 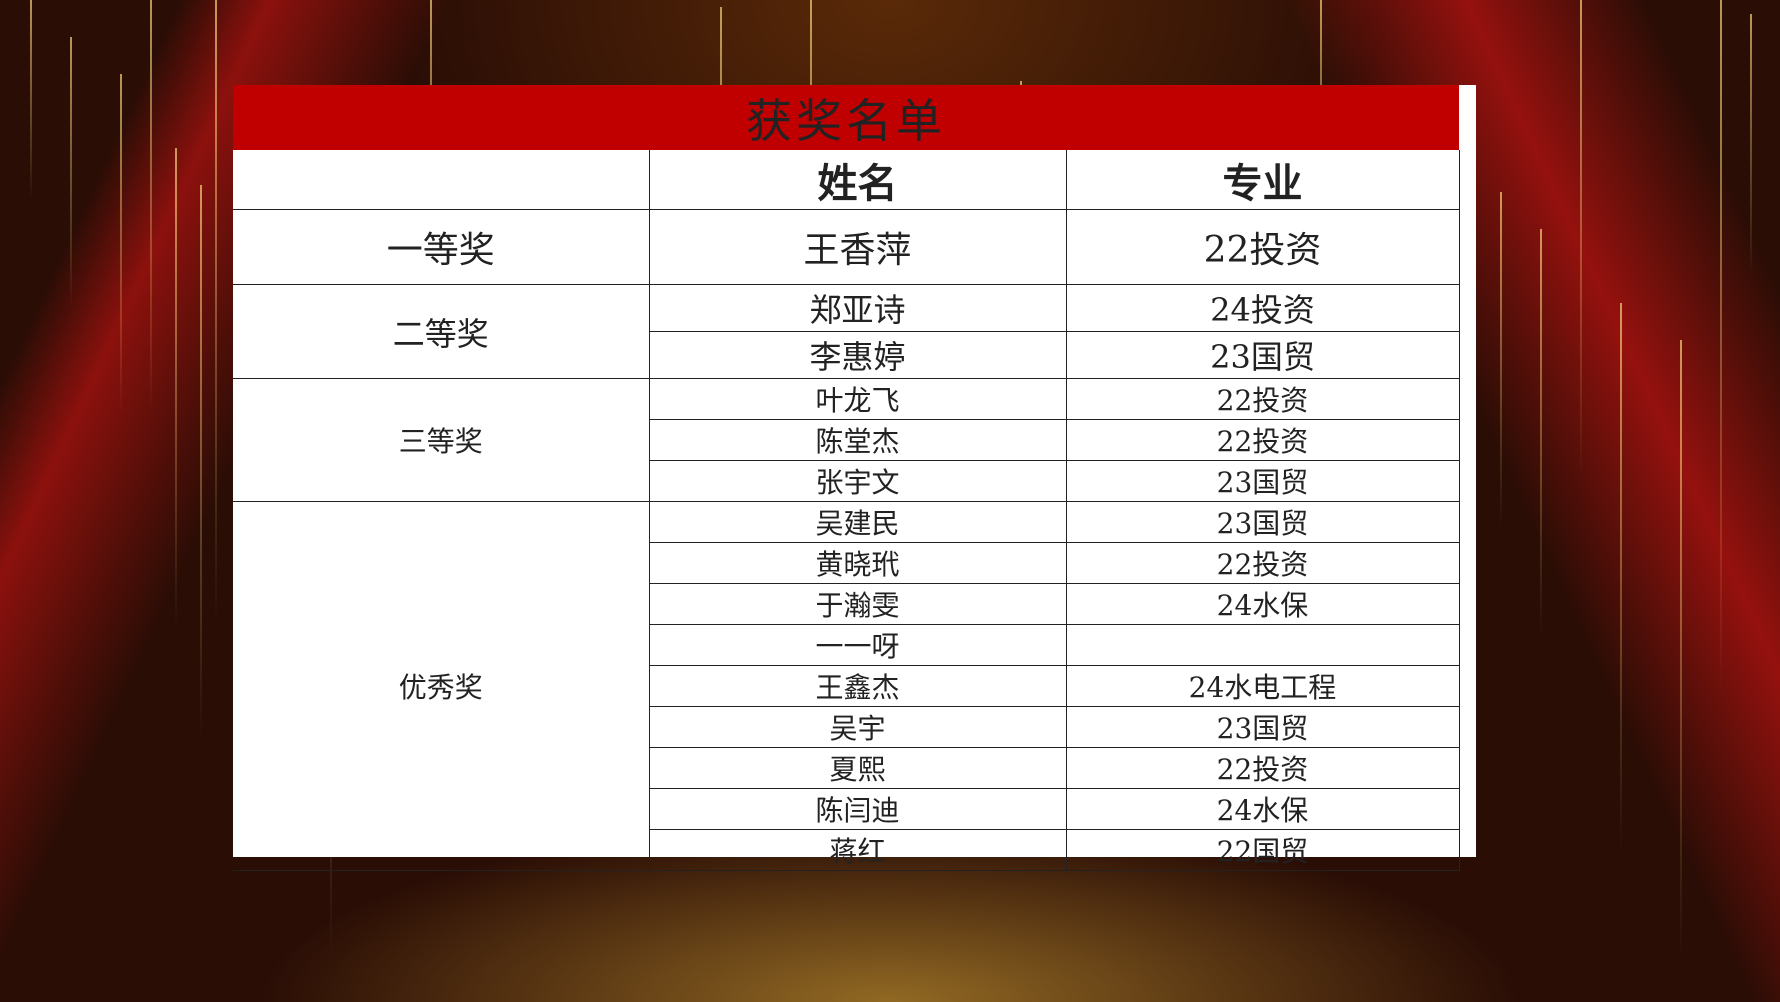 I want to click on student-name: 陈堂杰, so click(x=857, y=440).